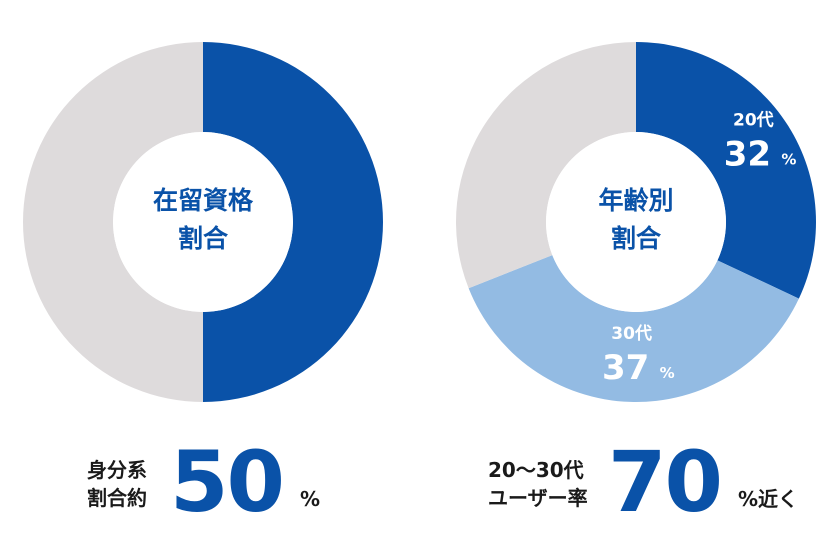  I want to click on donut-0-title-line-1: 割合, so click(203, 238).